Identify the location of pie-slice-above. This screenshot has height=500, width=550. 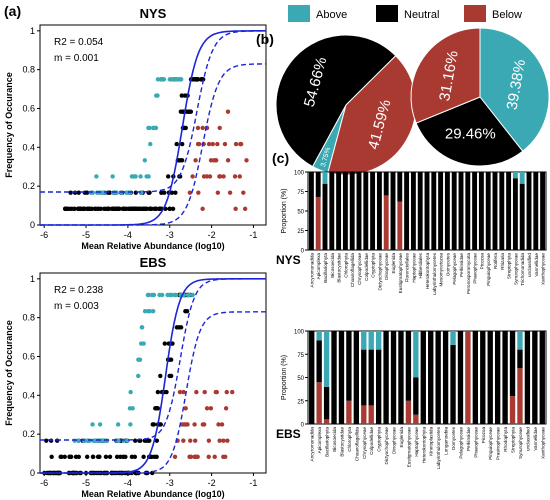
(514, 89).